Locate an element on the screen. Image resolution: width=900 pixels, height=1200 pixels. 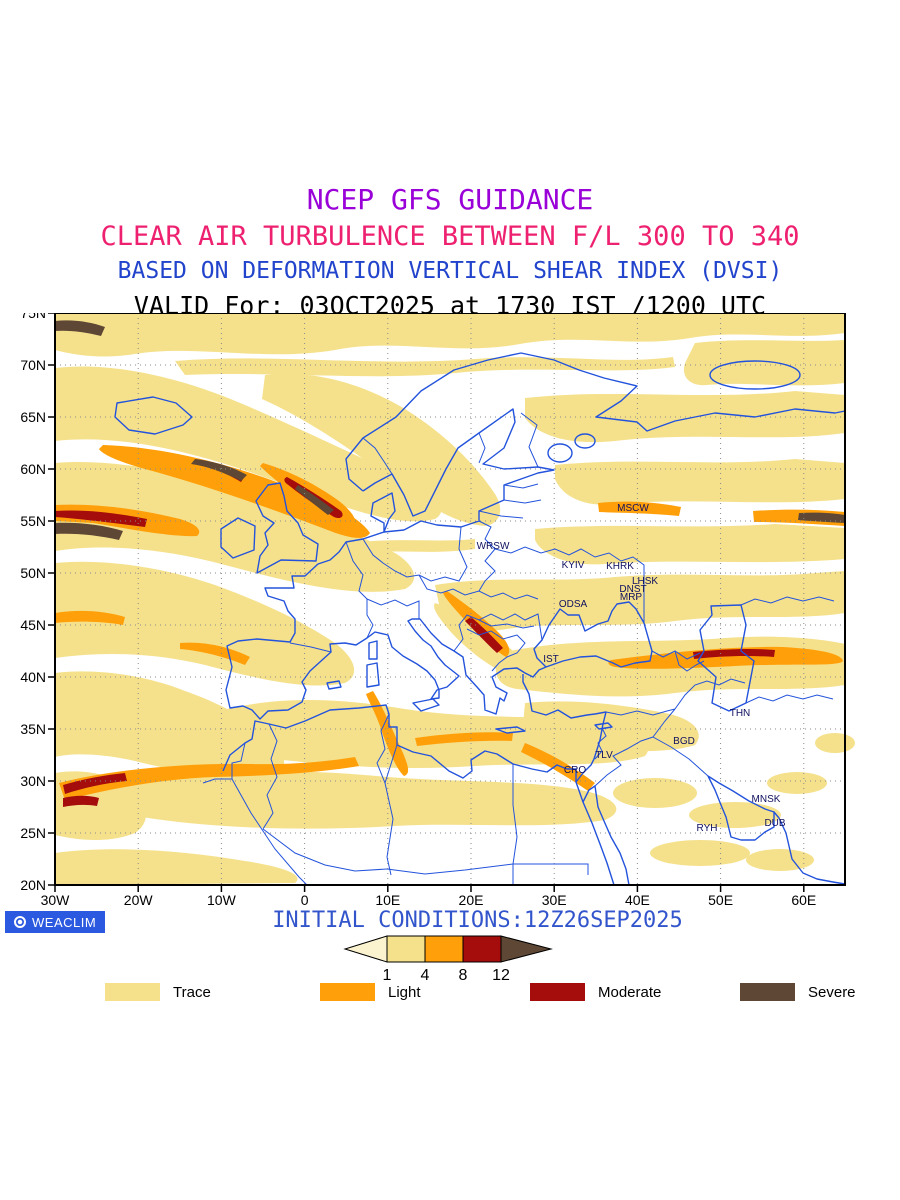
lat-tick-label: 75N is located at coordinates (33, 317).